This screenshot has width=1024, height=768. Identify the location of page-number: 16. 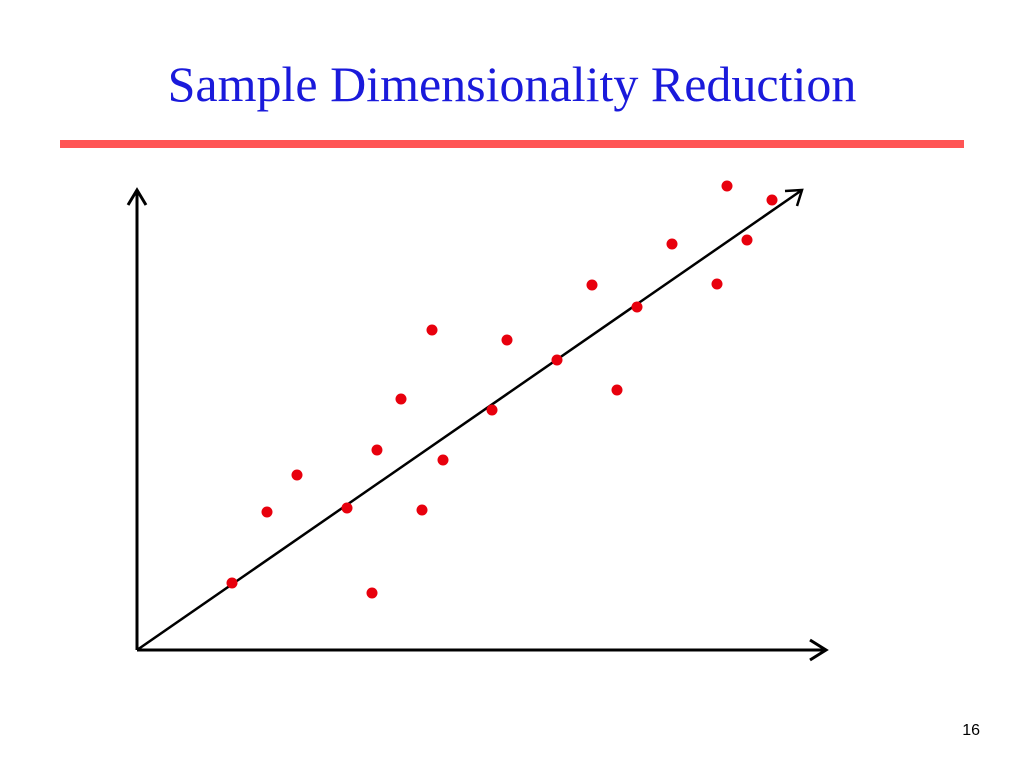
(971, 730).